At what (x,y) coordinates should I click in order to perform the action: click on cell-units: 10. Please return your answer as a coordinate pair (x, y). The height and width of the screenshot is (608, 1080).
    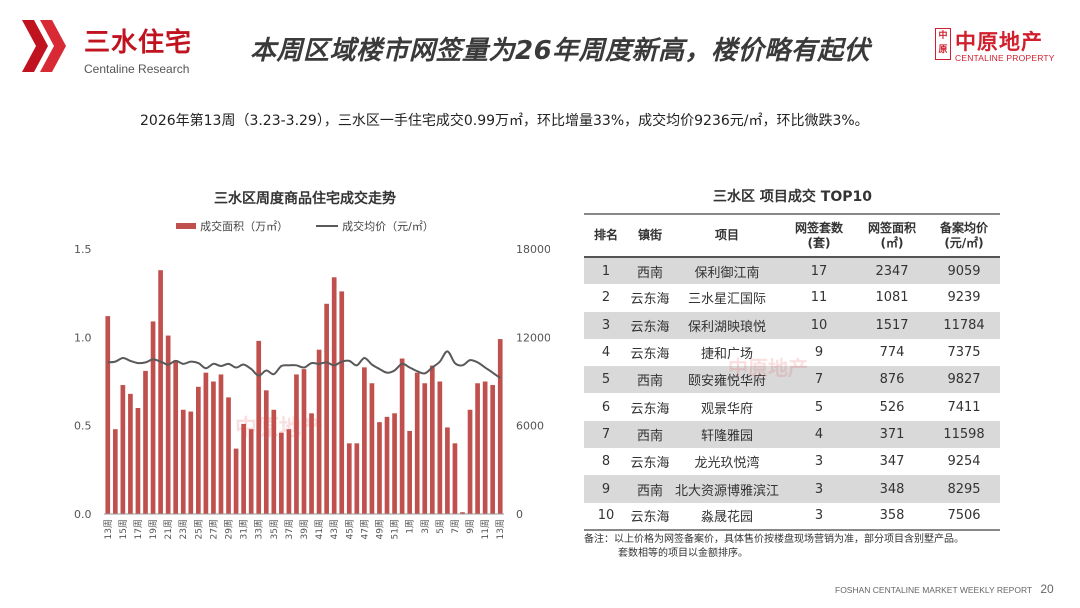
    Looking at the image, I should click on (819, 325).